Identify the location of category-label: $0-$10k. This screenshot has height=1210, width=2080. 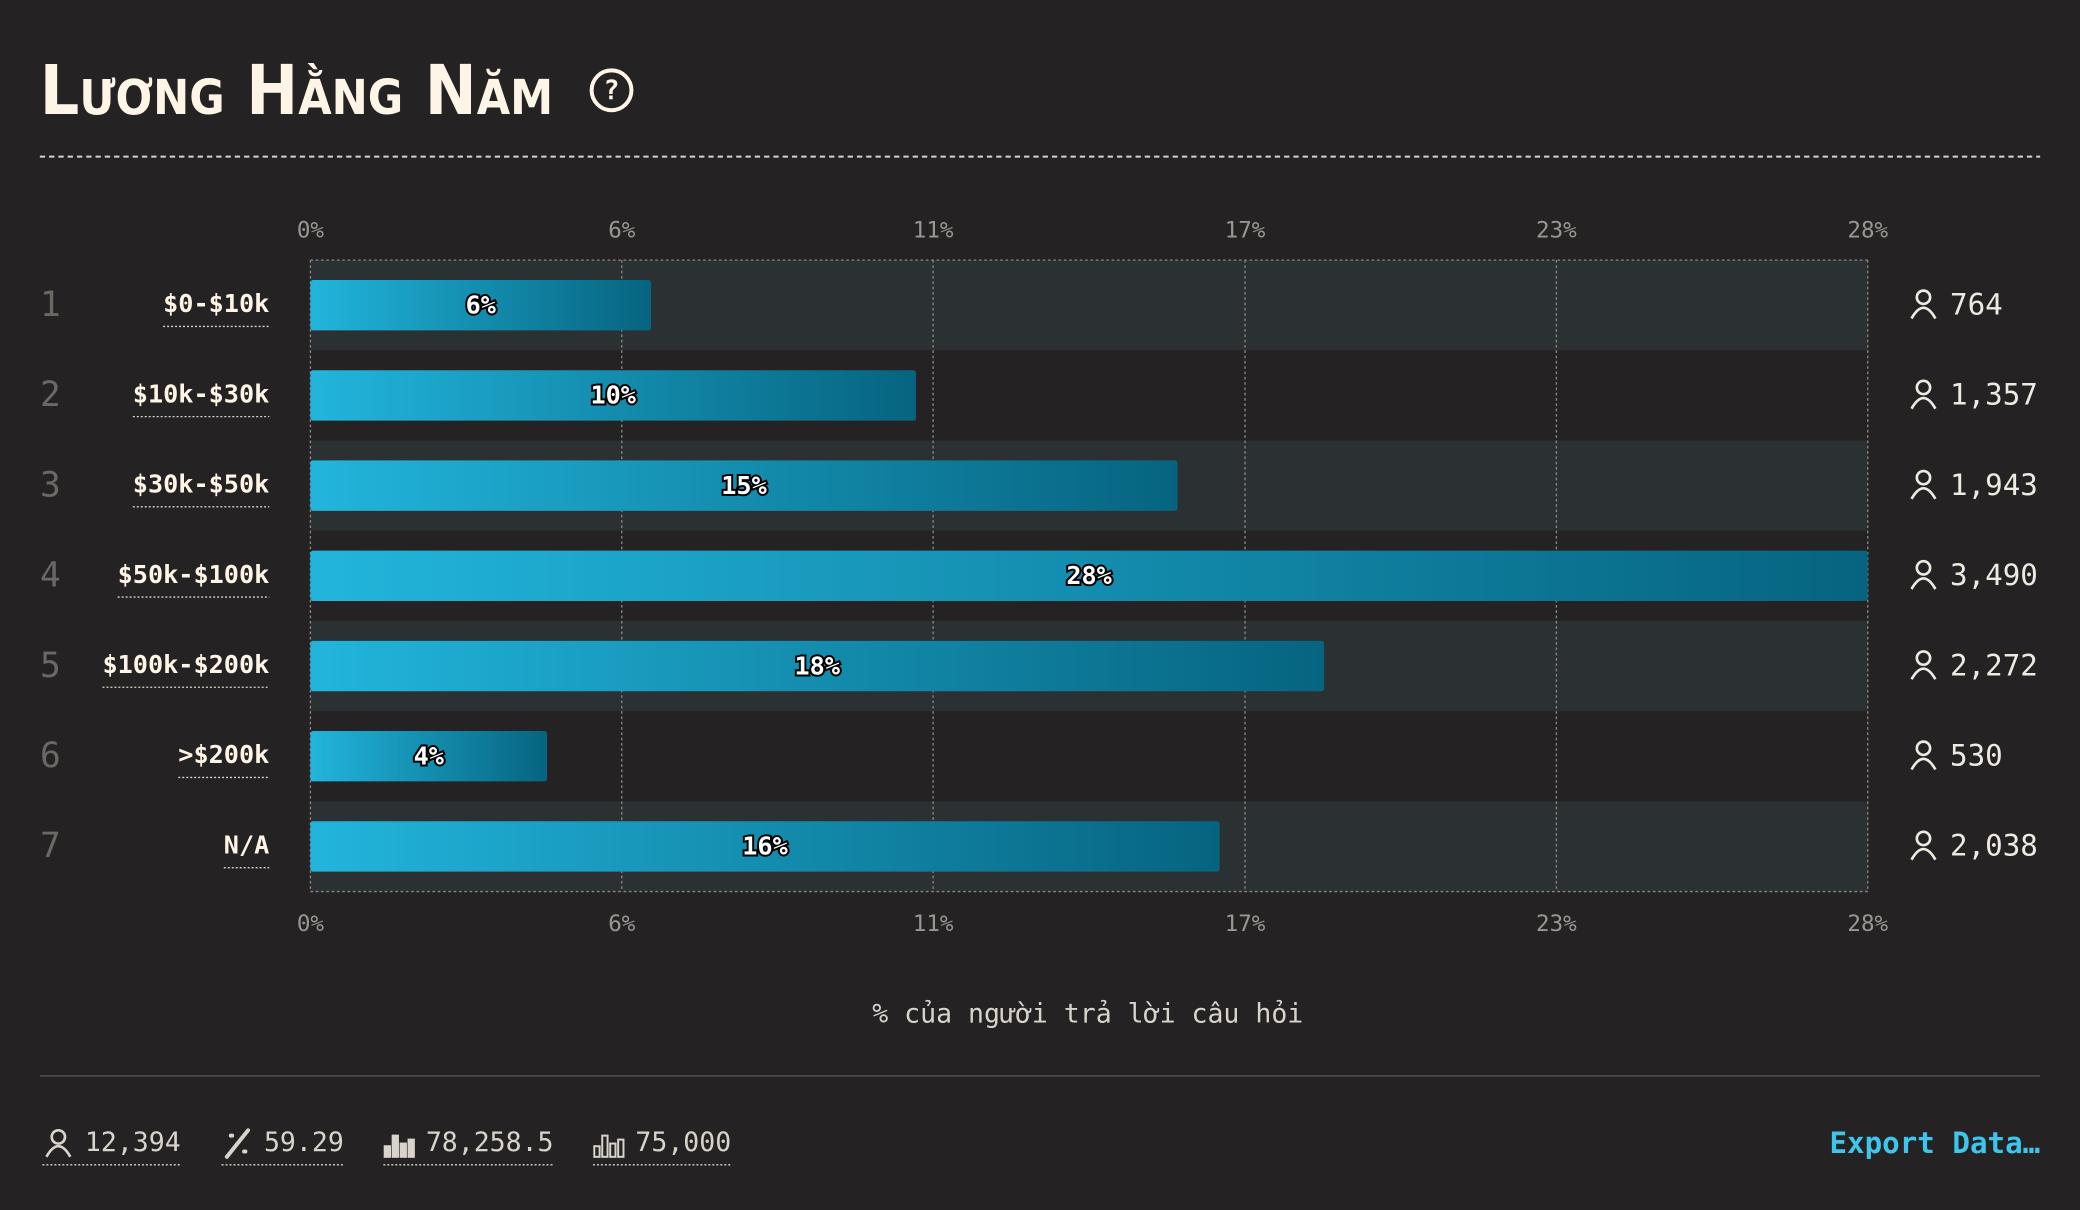
(216, 303).